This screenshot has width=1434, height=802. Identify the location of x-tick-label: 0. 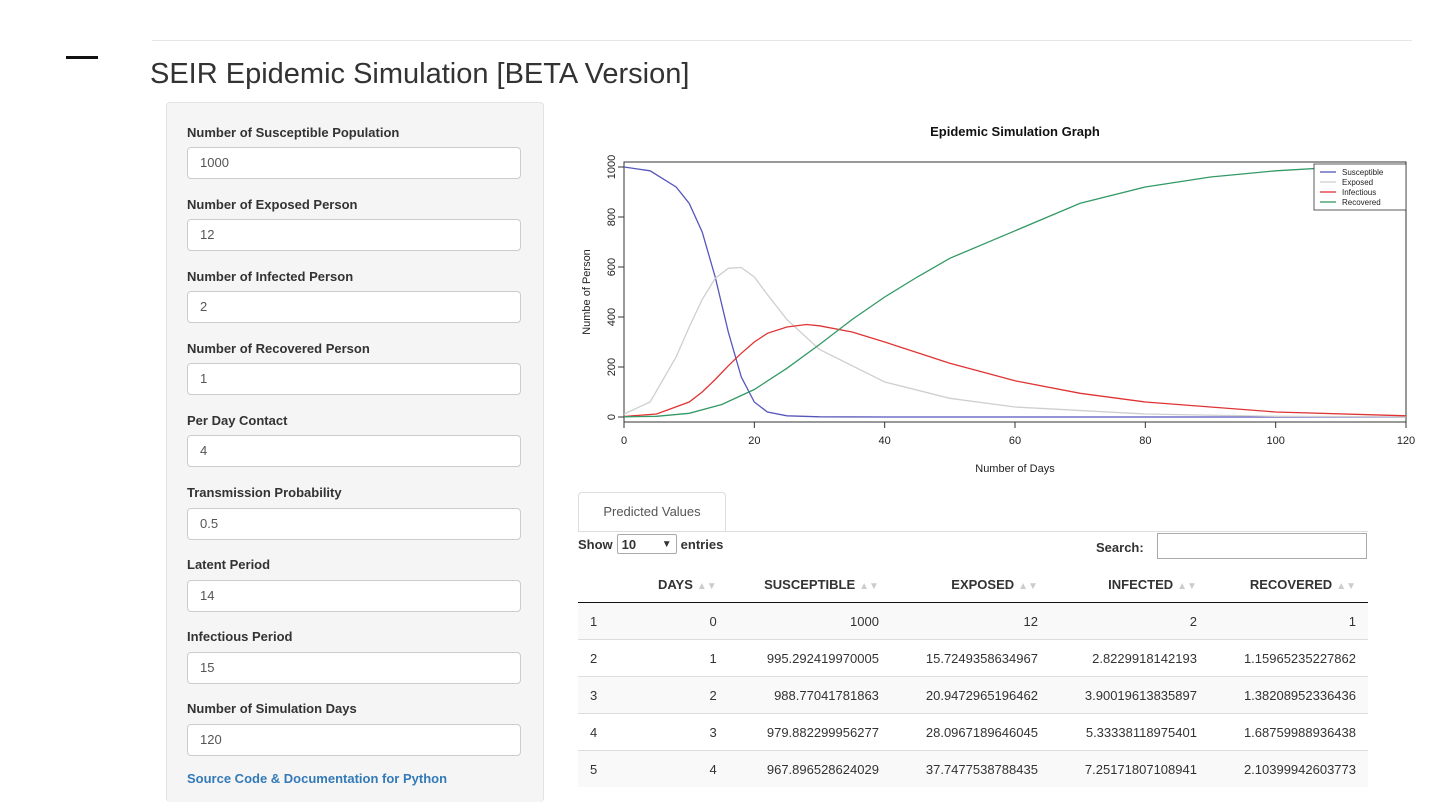
(624, 441).